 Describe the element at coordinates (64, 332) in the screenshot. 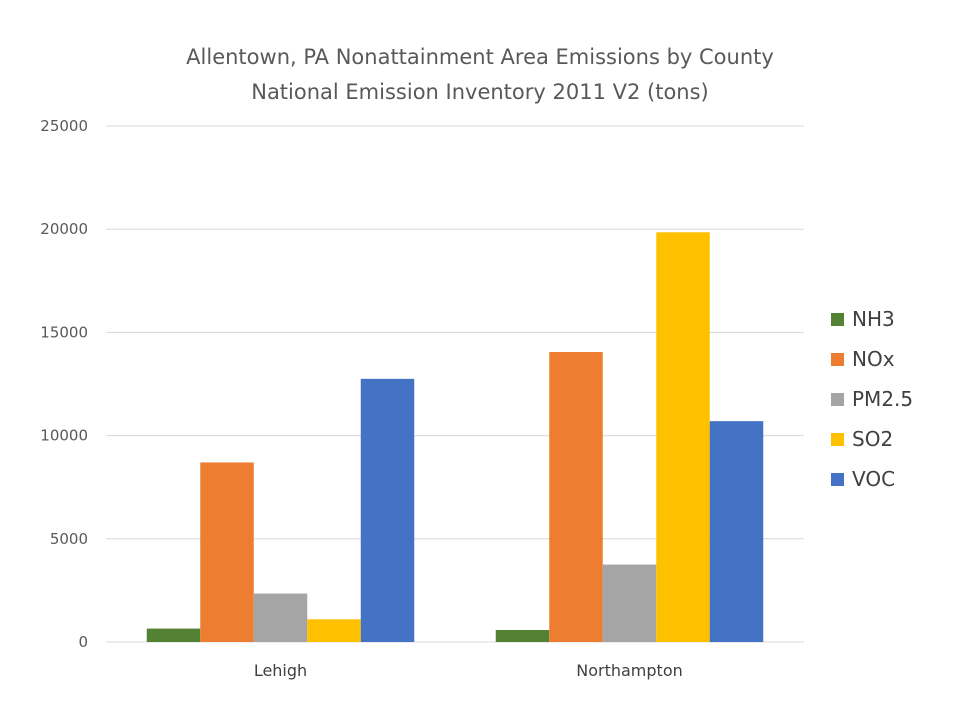

I see `y-tick-label: 15000` at that location.